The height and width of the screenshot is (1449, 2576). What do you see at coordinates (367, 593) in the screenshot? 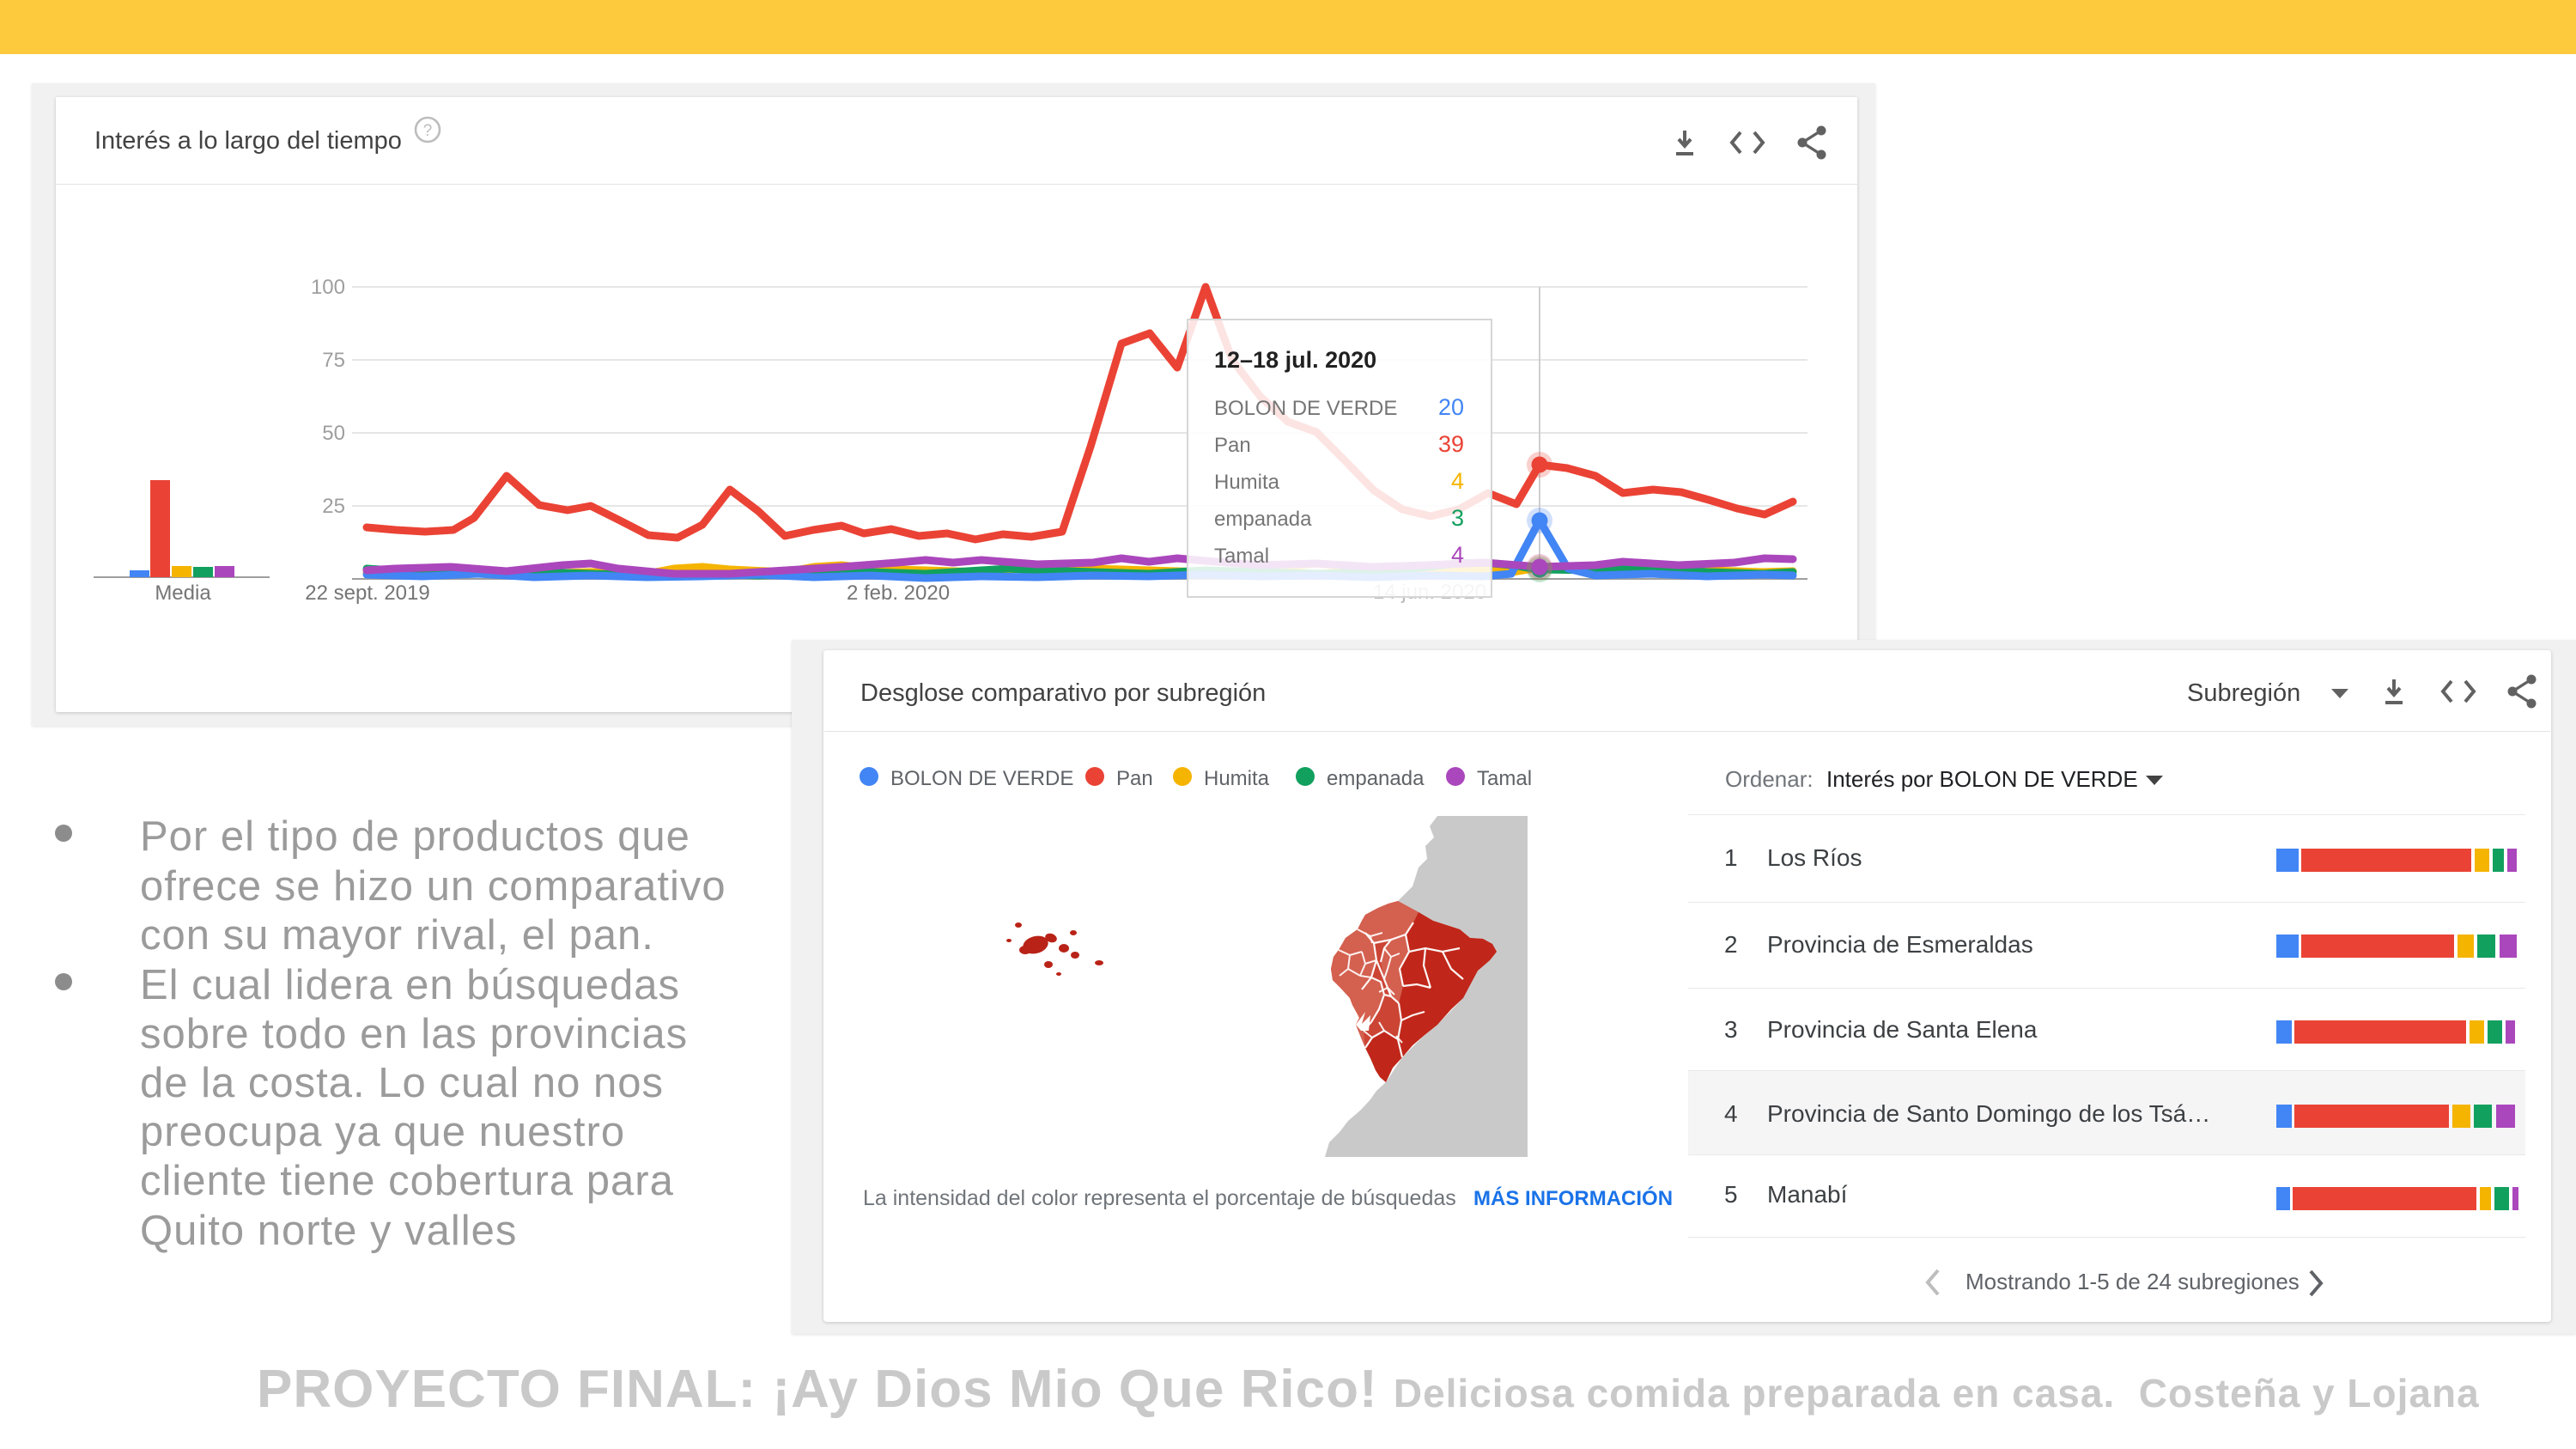
I see `svg-text: 22 sept. 2019` at bounding box center [367, 593].